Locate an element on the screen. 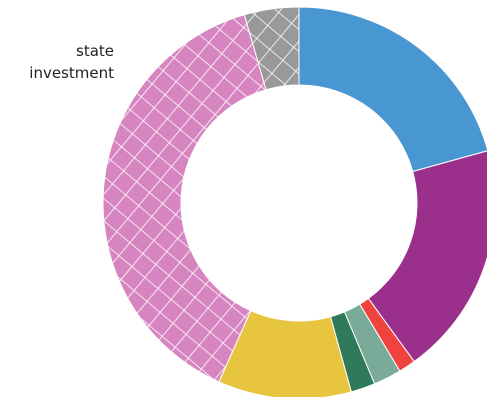  slice-hatch-overlay is located at coordinates (271, 48).